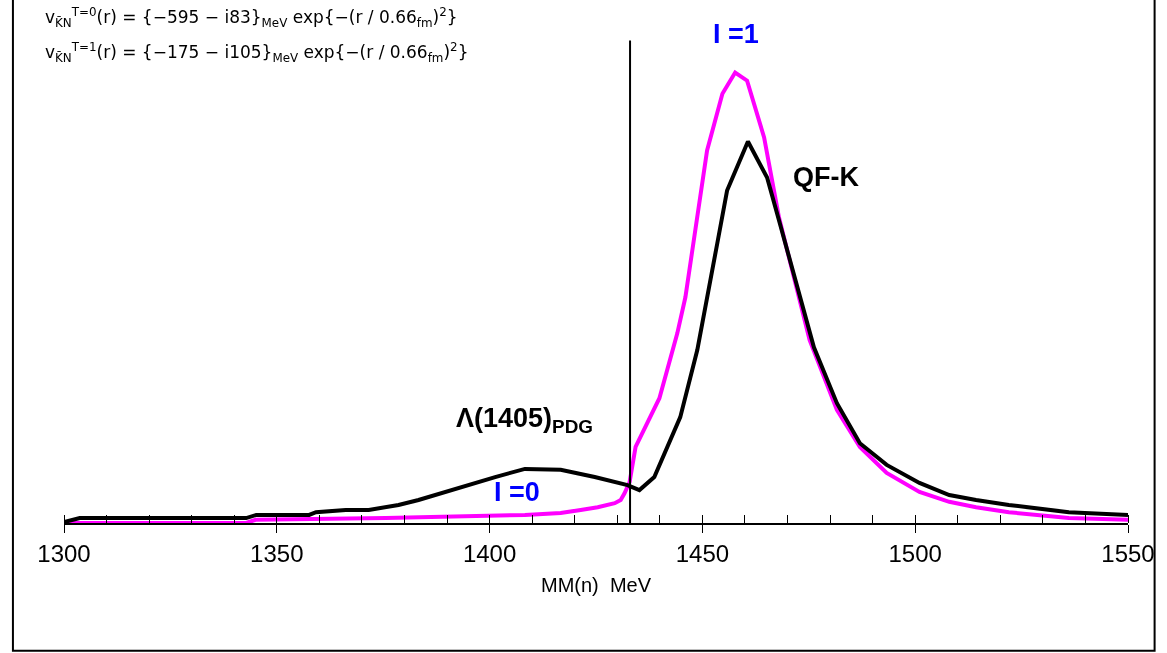 This screenshot has height=653, width=1167. Describe the element at coordinates (1128, 553) in the screenshot. I see `x-tick-label: 1550` at that location.